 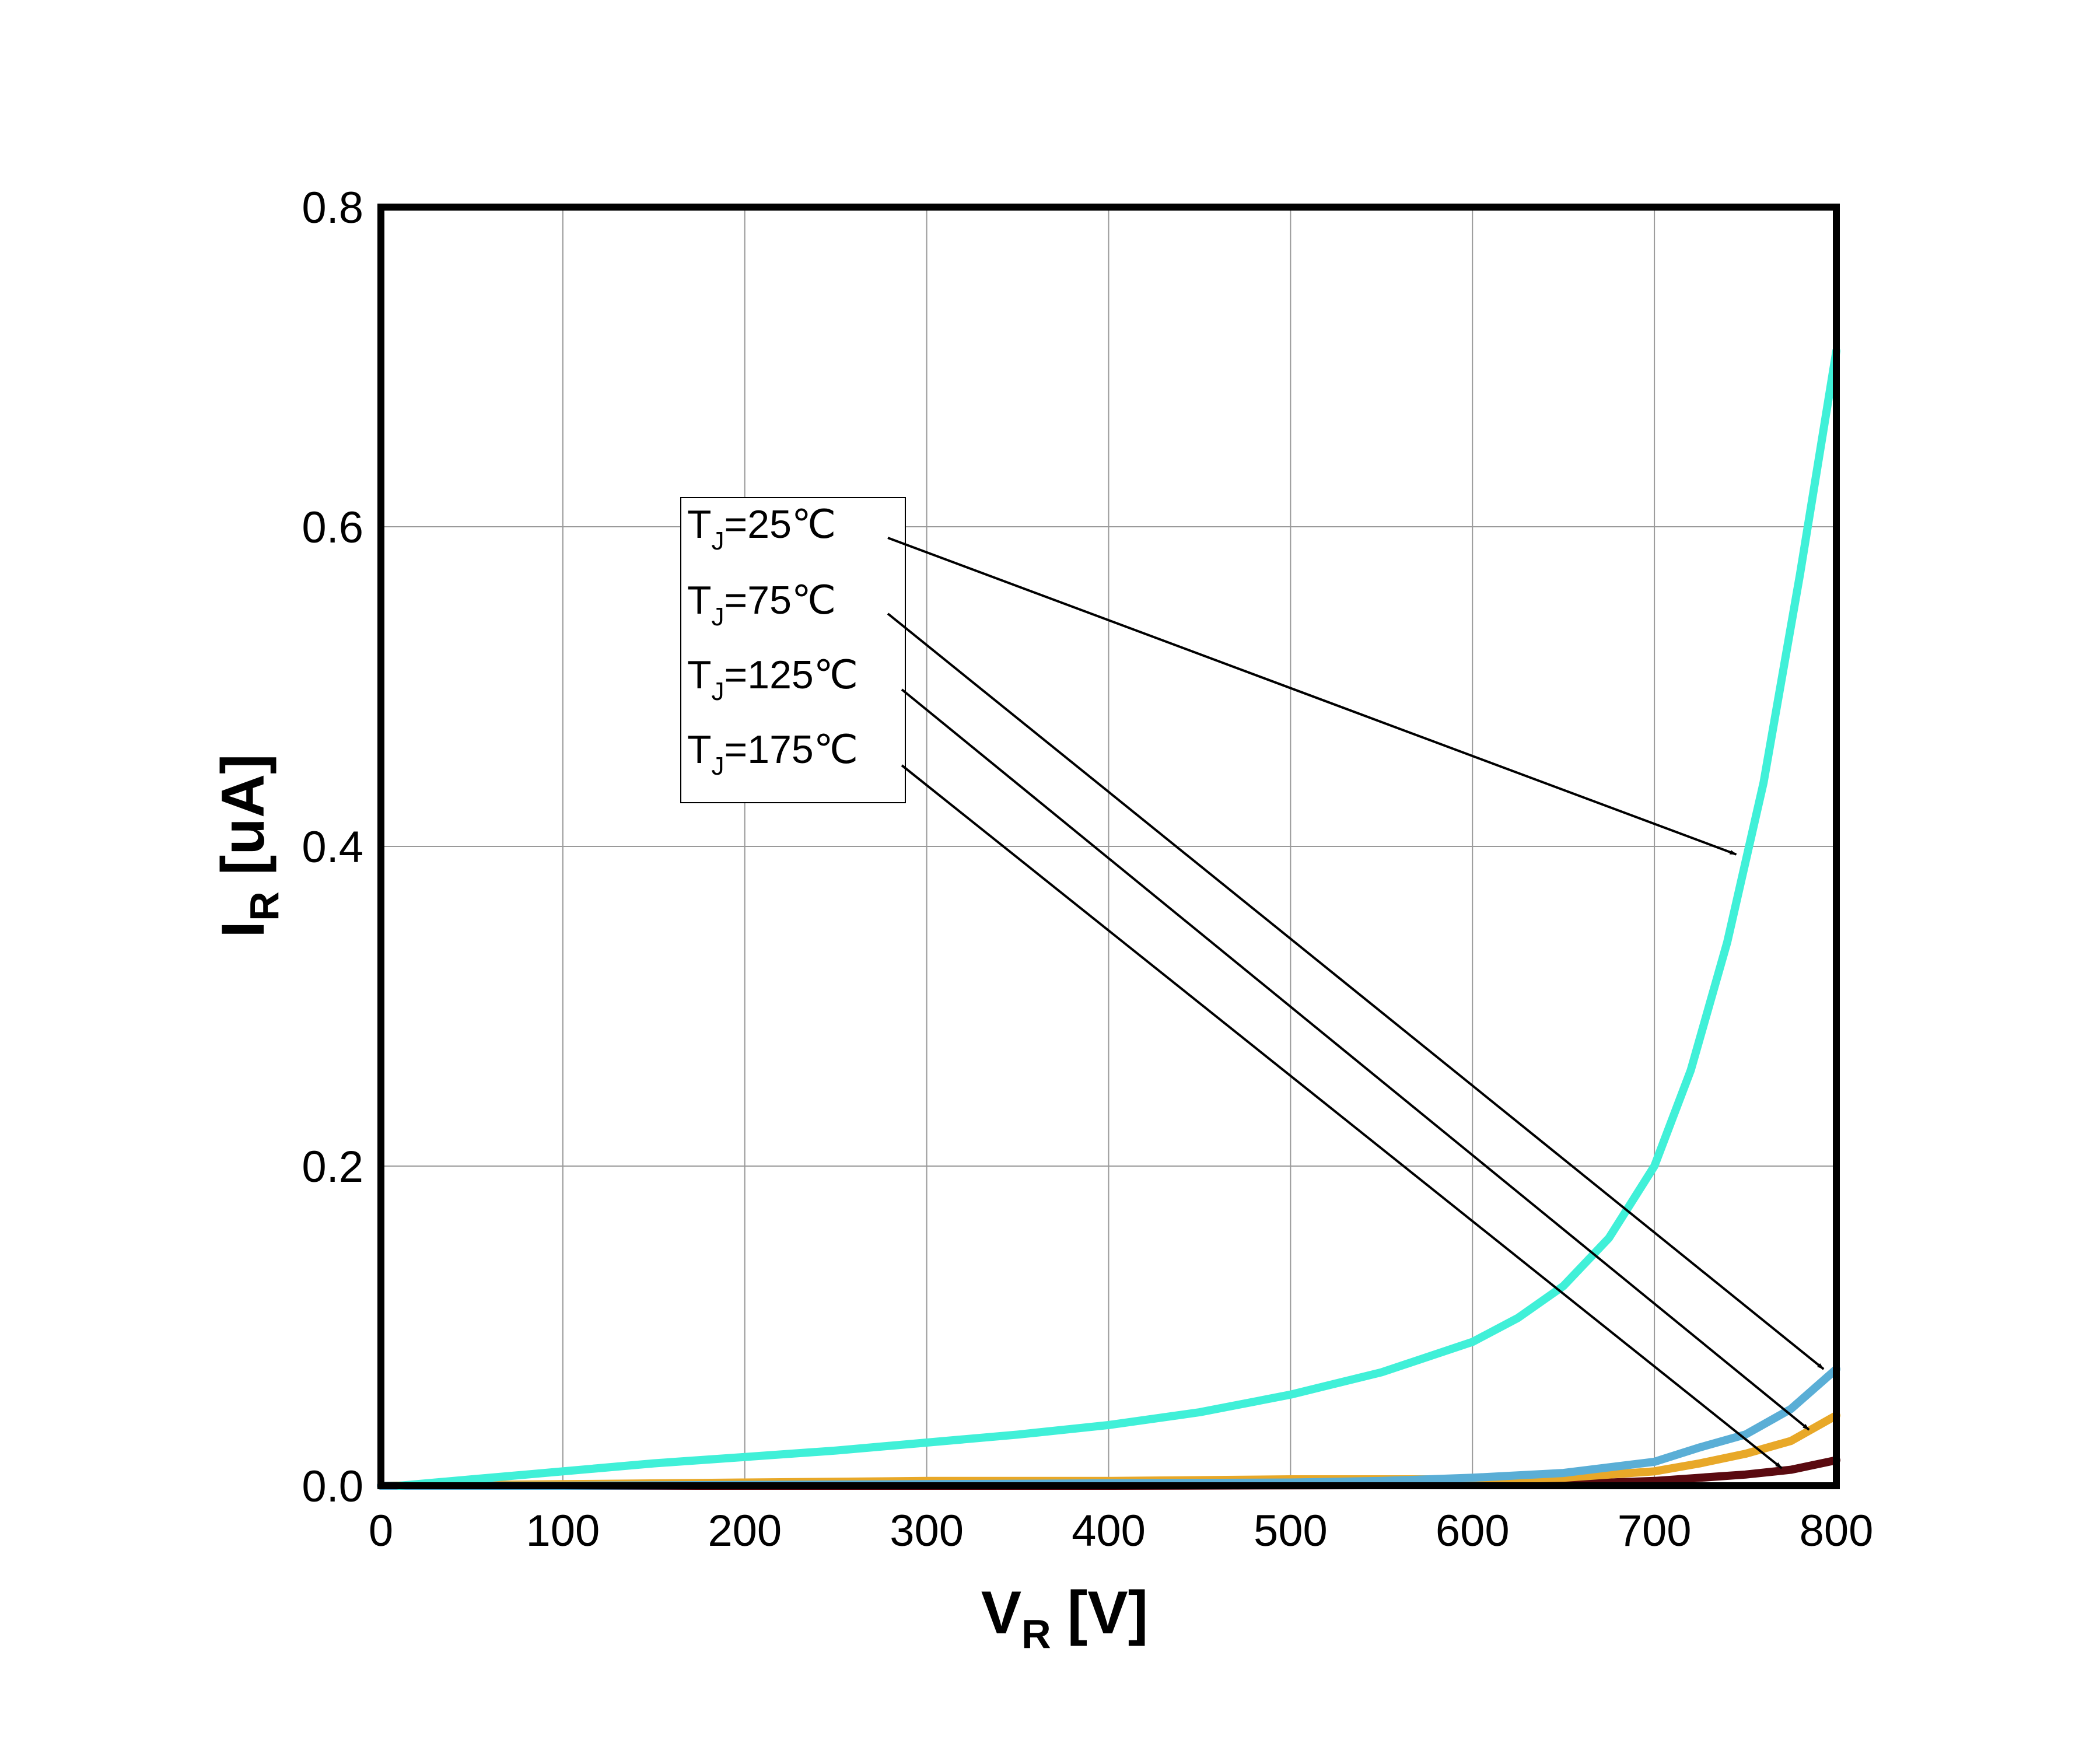 I want to click on legend-entry: TJ=25℃, so click(x=761, y=528).